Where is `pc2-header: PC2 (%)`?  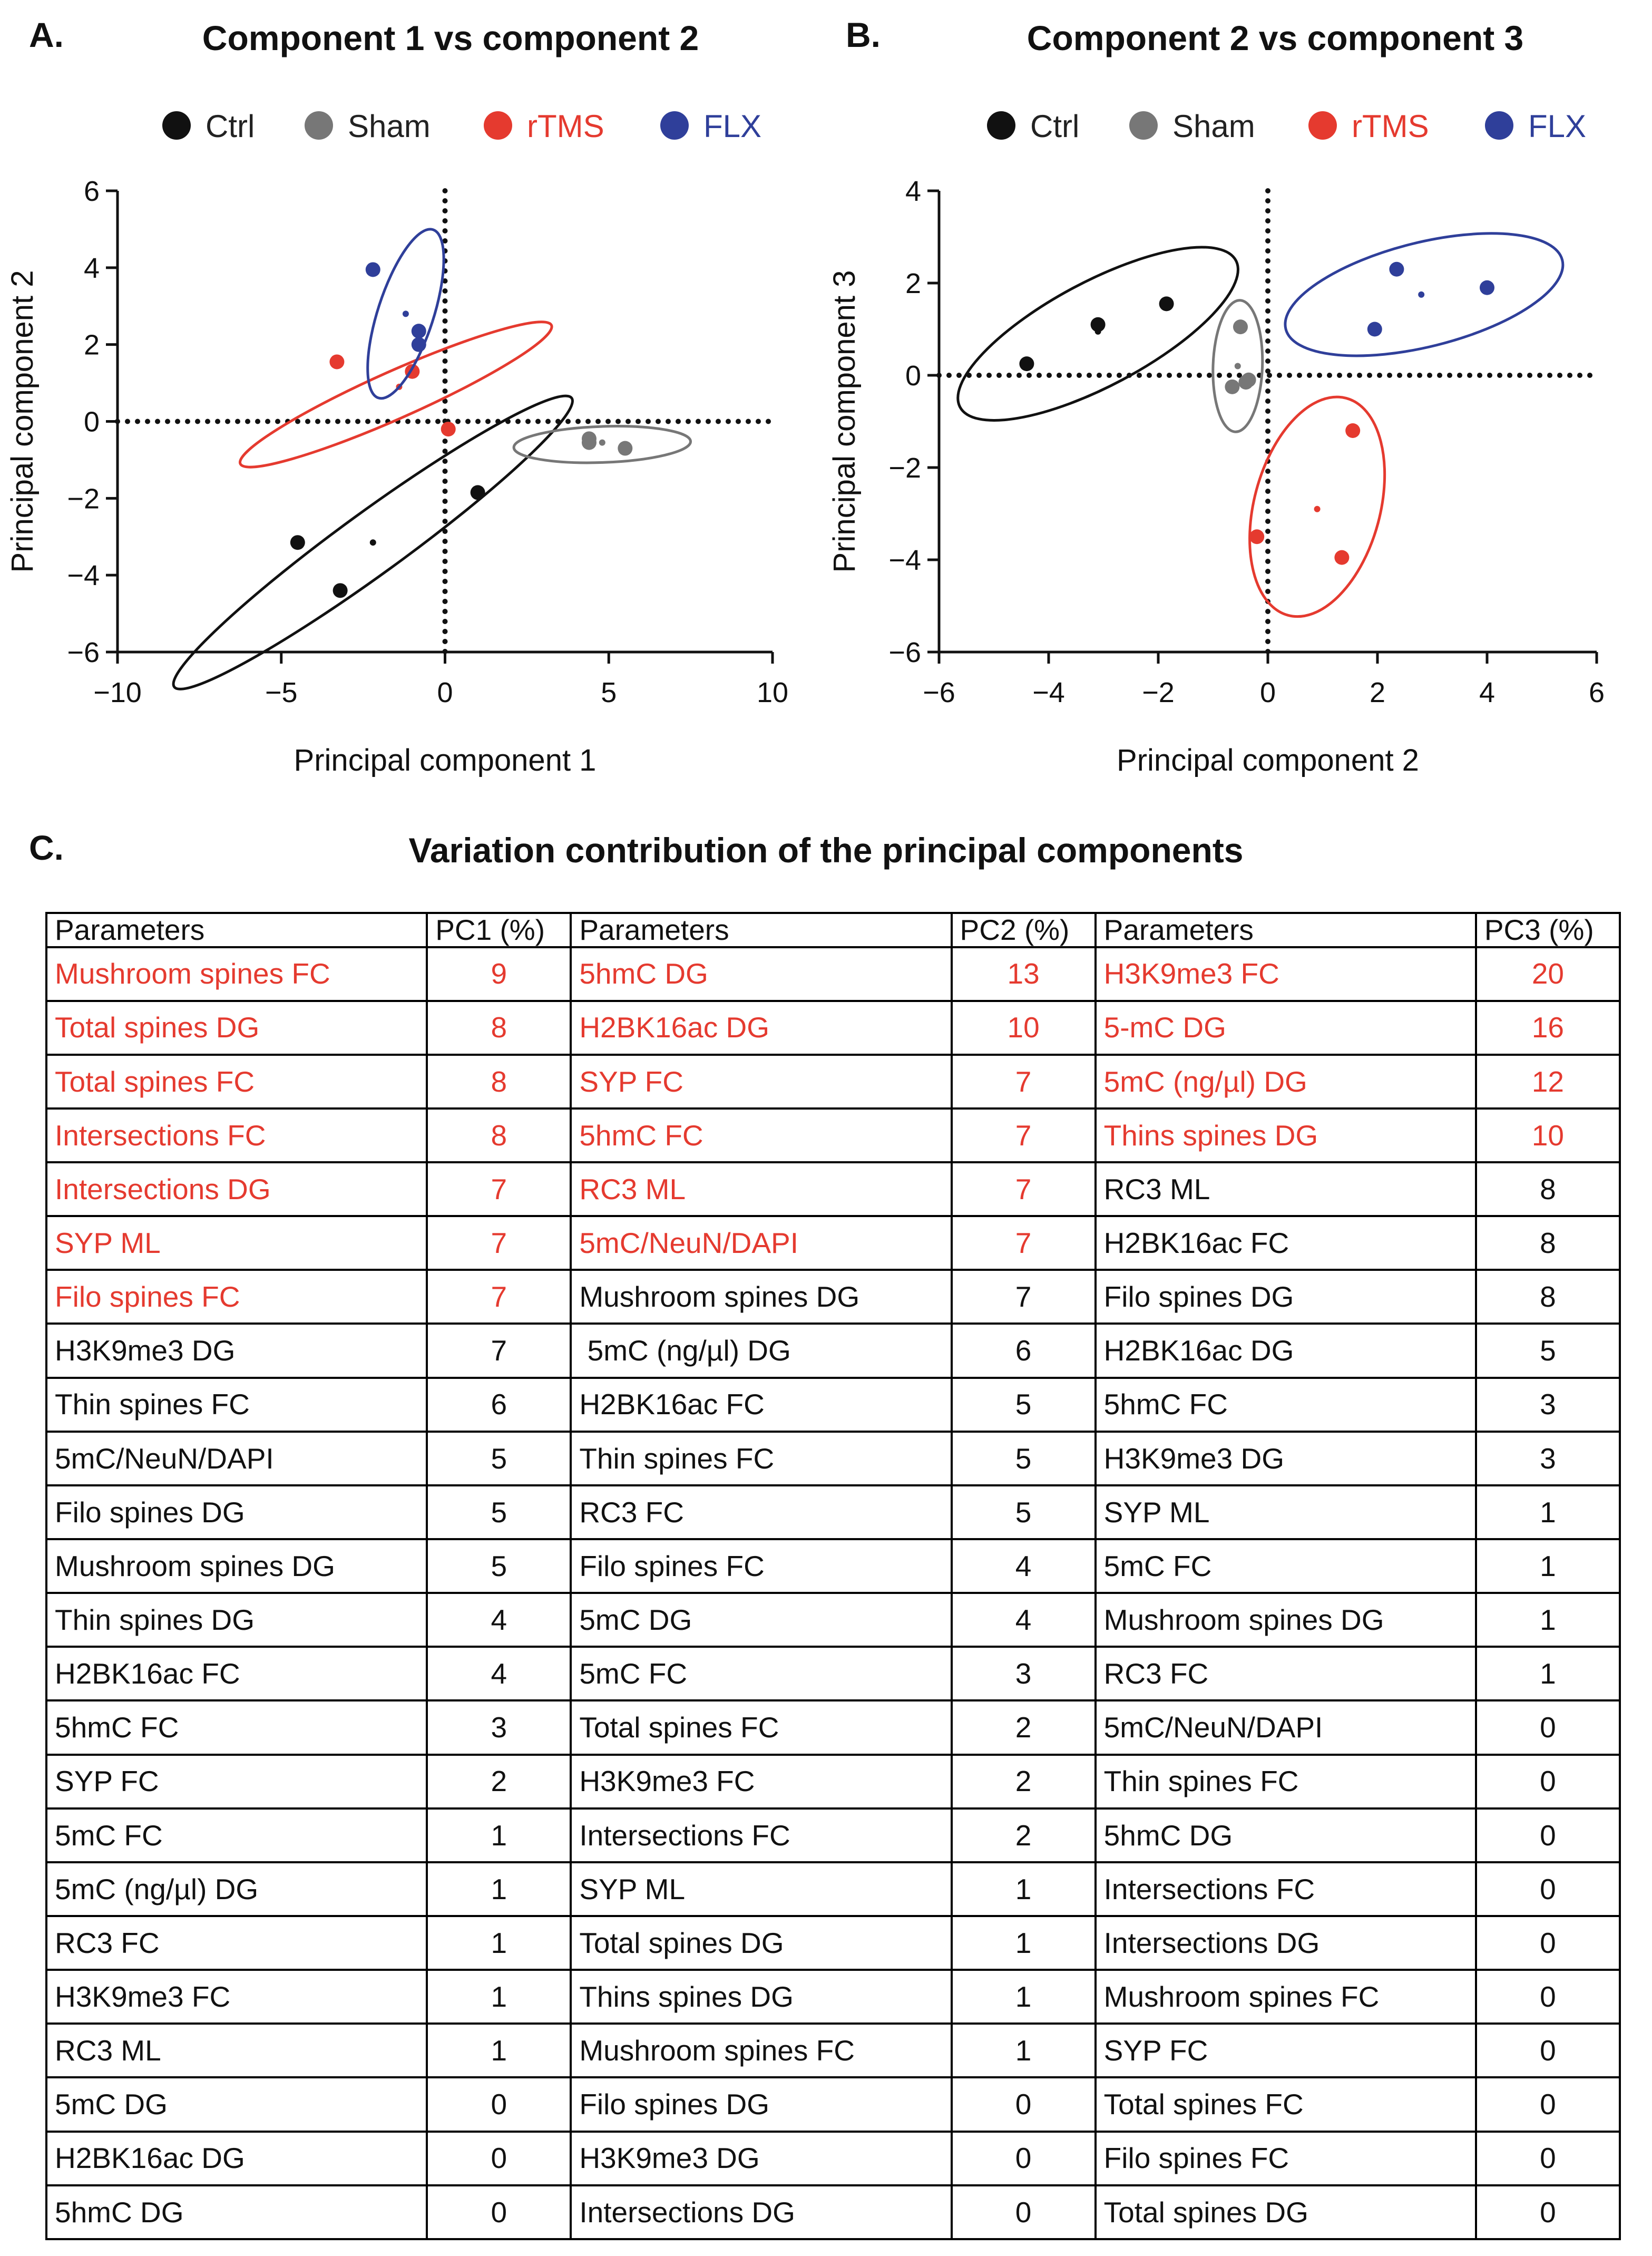 pc2-header: PC2 (%) is located at coordinates (1023, 930).